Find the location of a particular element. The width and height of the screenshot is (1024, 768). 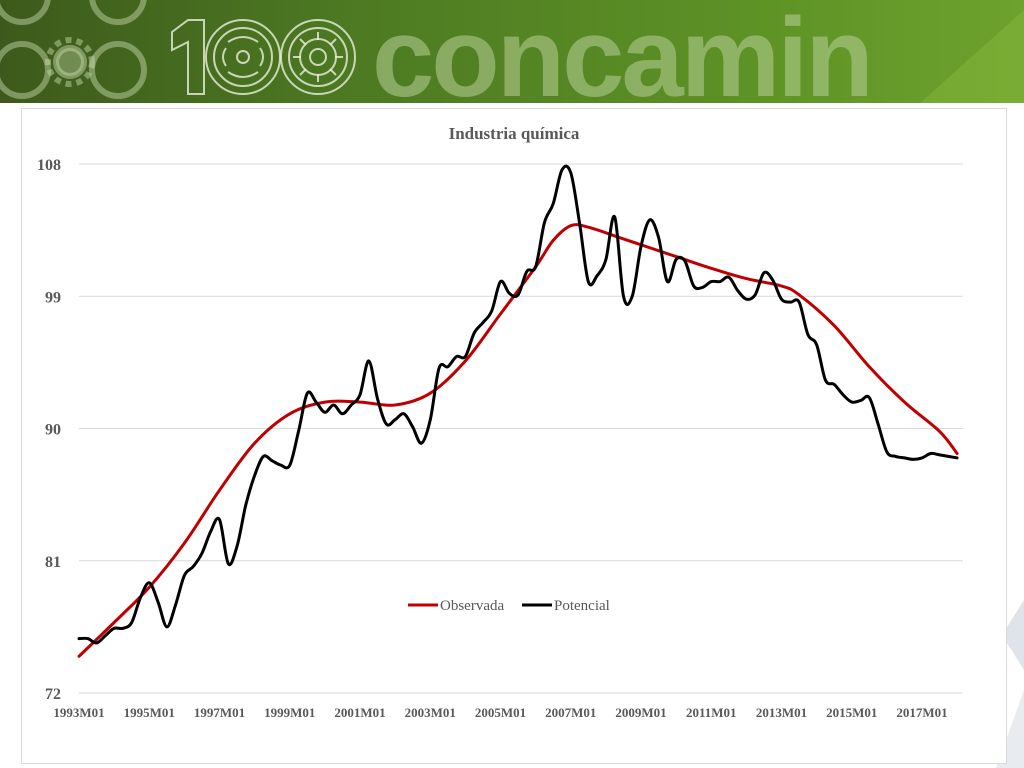

y-tick-label: 72 is located at coordinates (53, 694).